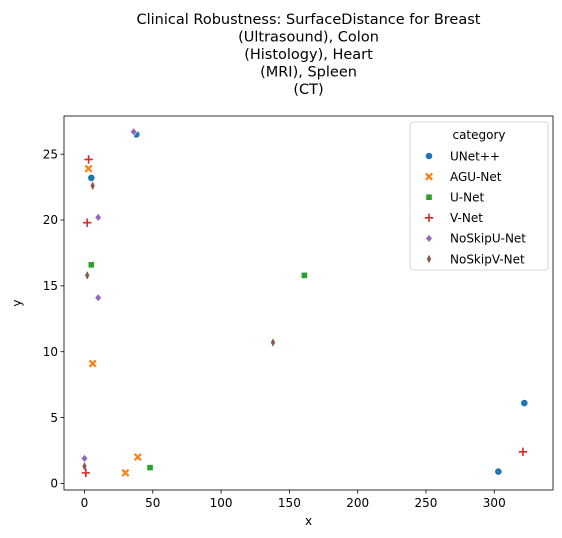 The height and width of the screenshot is (538, 562). I want to click on chart-title-line: (Histology), Heart, so click(308, 55).